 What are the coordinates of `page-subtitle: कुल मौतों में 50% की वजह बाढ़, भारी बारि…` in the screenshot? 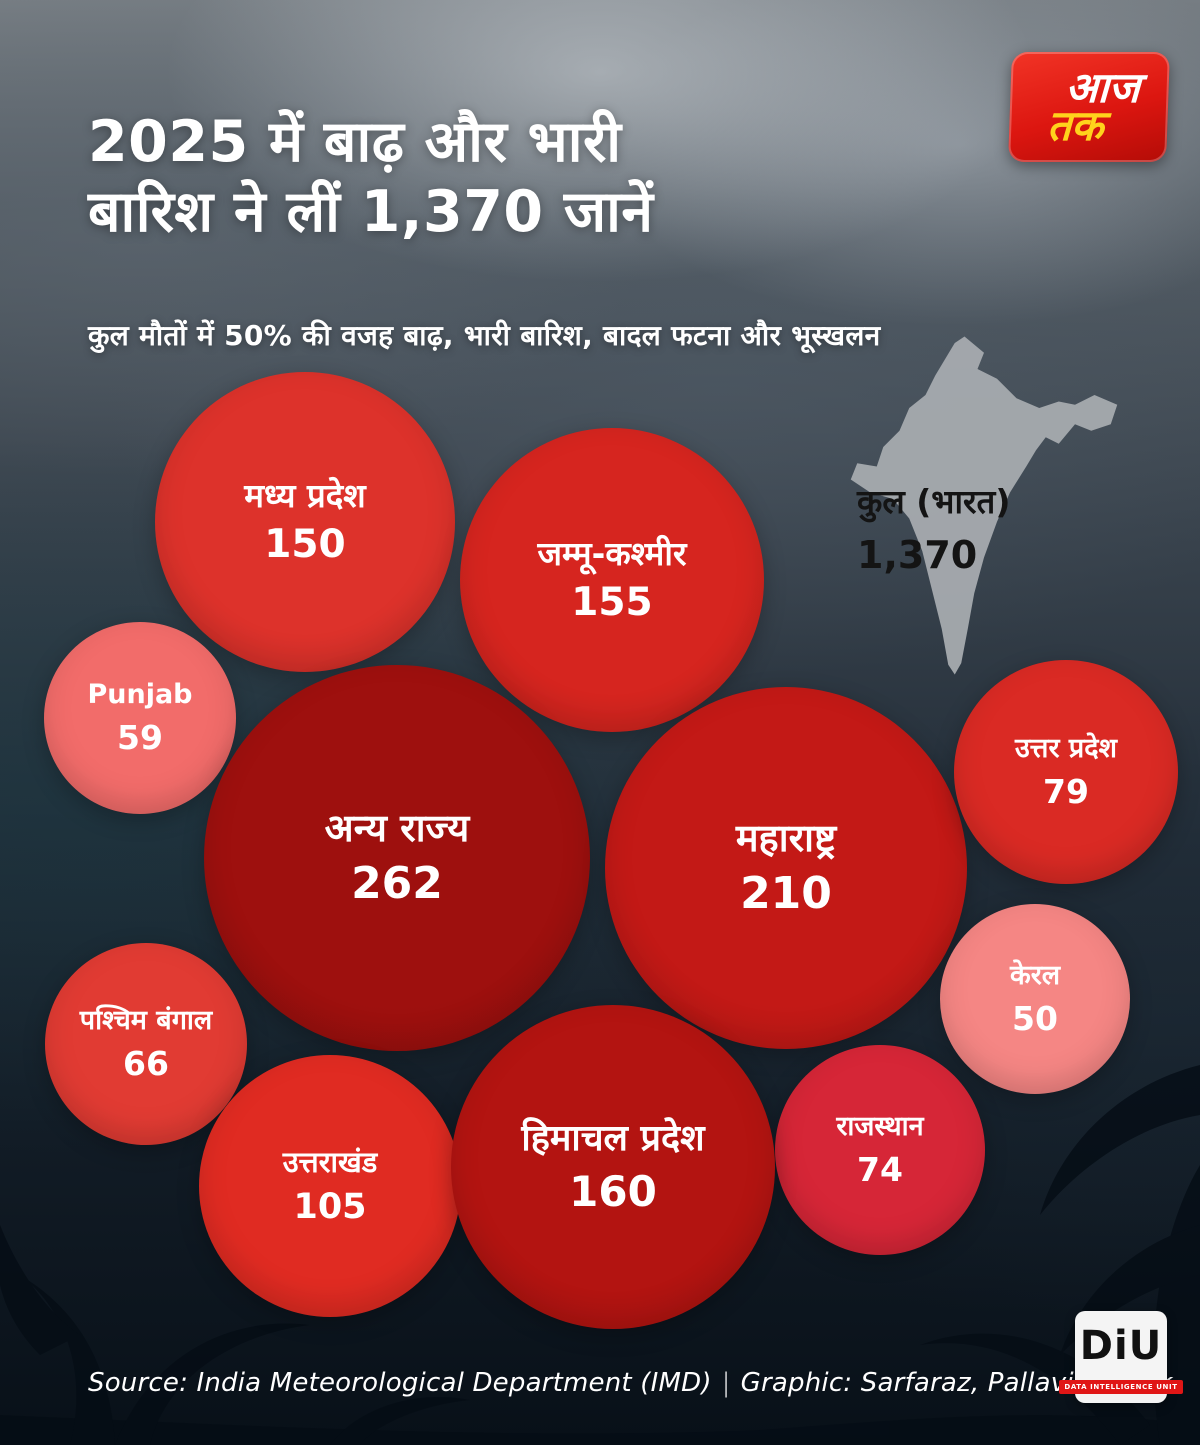 It's located at (484, 335).